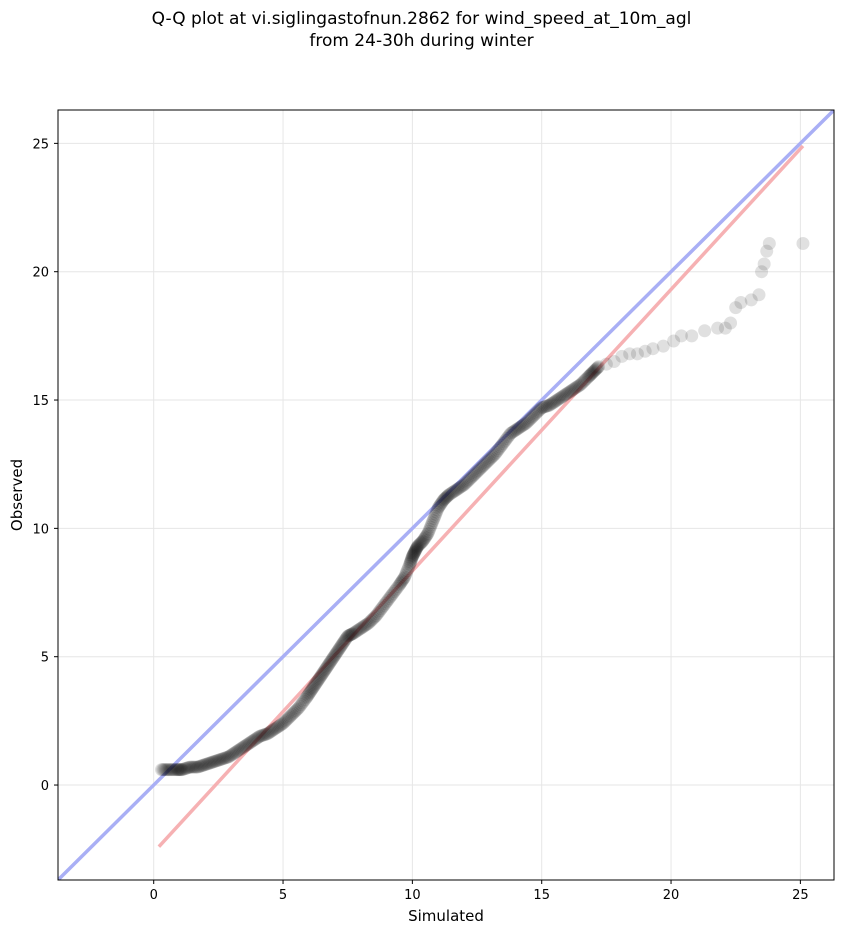 This screenshot has width=843, height=934. I want to click on x-axis-label: Simulated, so click(446, 916).